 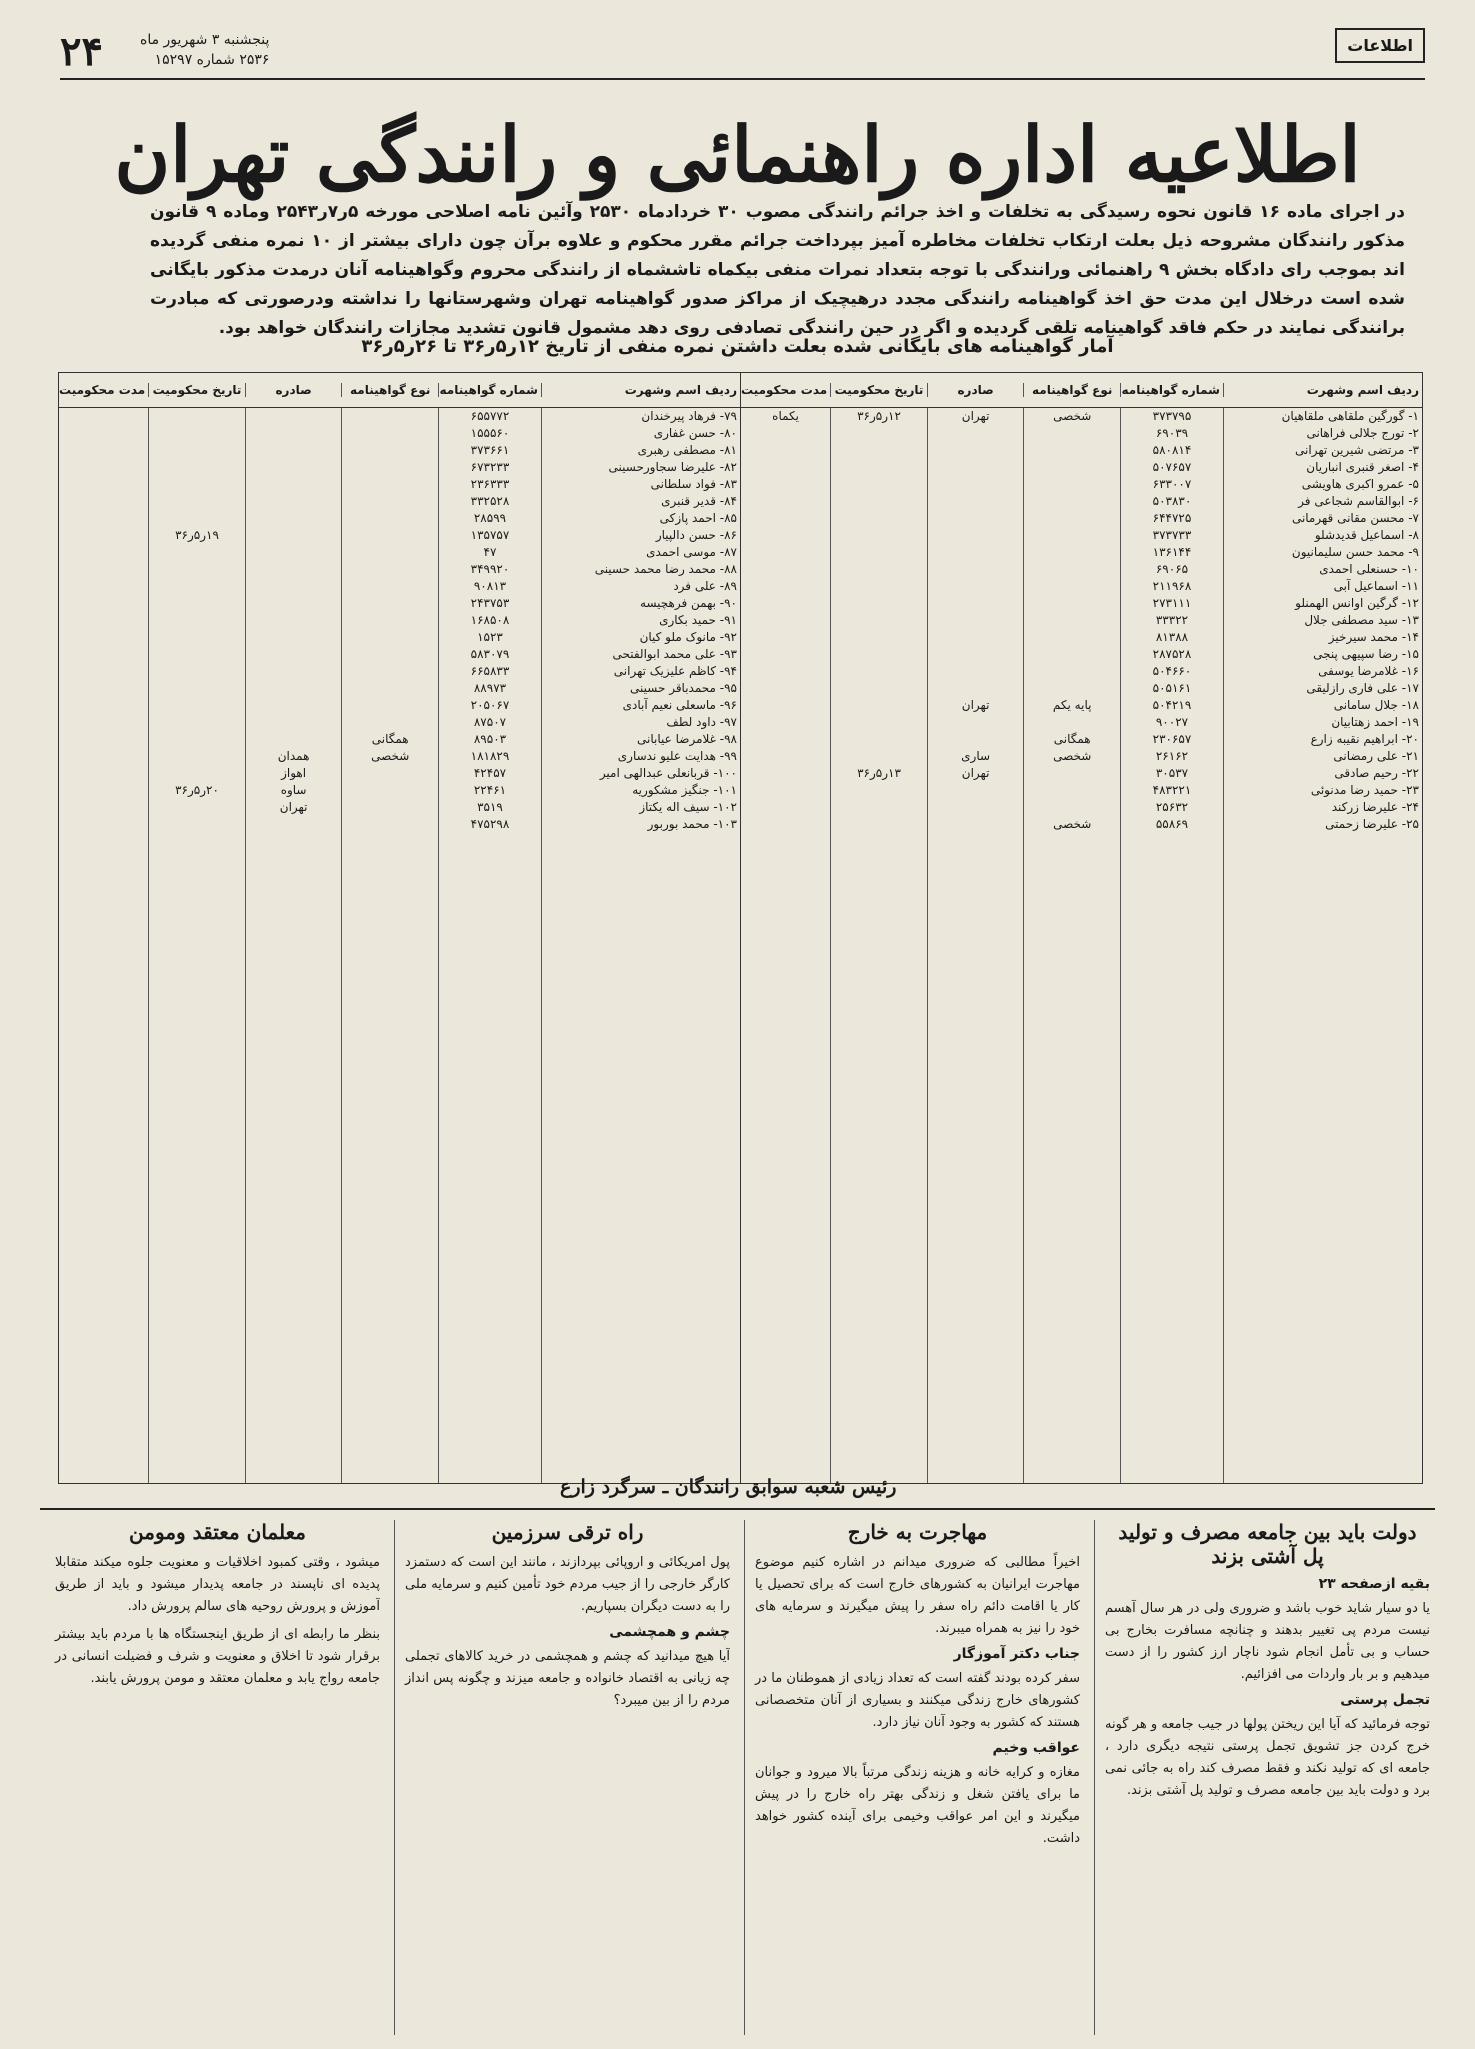 What do you see at coordinates (399, 569) in the screenshot?
I see `table-row: ۸۸- محمد رضا محمد حسینی ۳۴۹۹۲۰` at bounding box center [399, 569].